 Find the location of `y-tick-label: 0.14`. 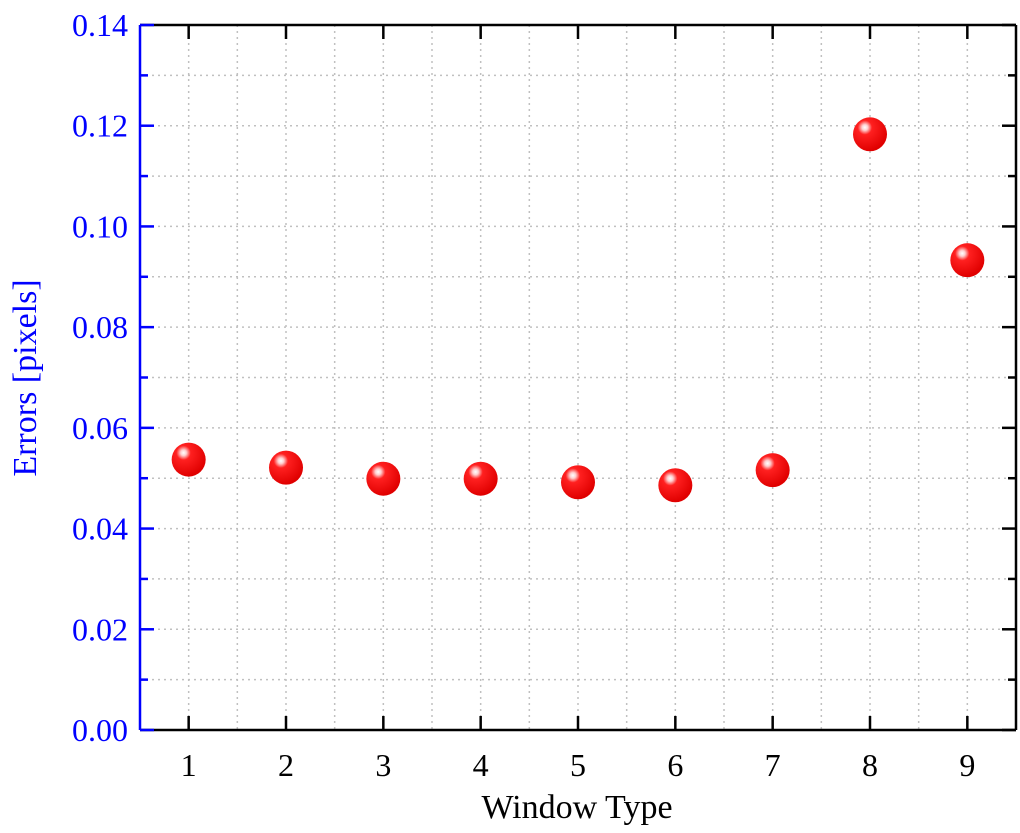

y-tick-label: 0.14 is located at coordinates (100, 25).